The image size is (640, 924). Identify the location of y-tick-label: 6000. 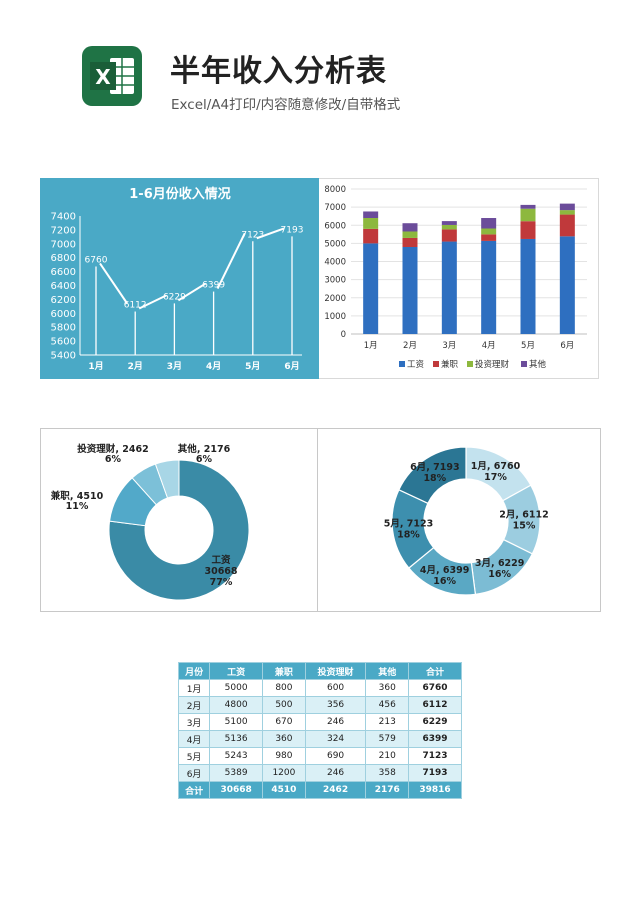
(63, 314).